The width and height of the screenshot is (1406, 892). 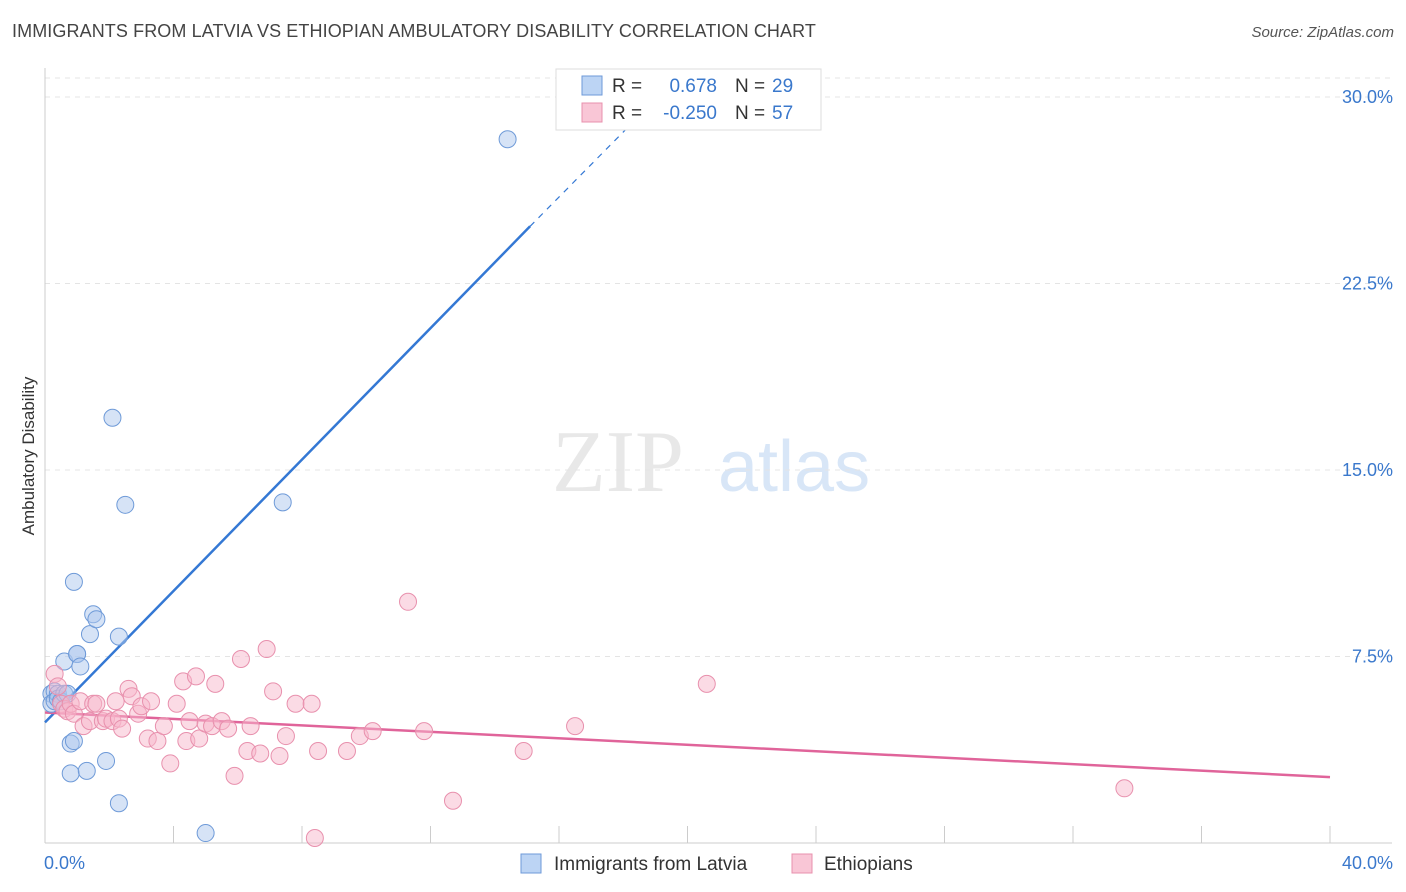 I want to click on bottom-legend: Immigrants from Latvia Ethiopians, so click(x=716, y=864).